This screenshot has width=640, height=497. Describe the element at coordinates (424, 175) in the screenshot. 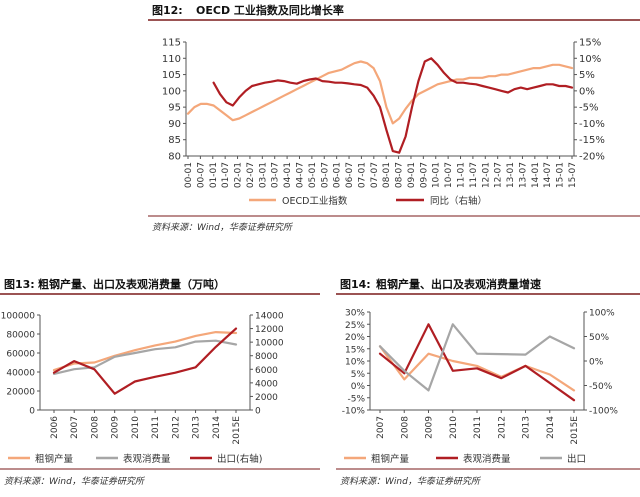

I see `x-tick-label: 09-07` at that location.